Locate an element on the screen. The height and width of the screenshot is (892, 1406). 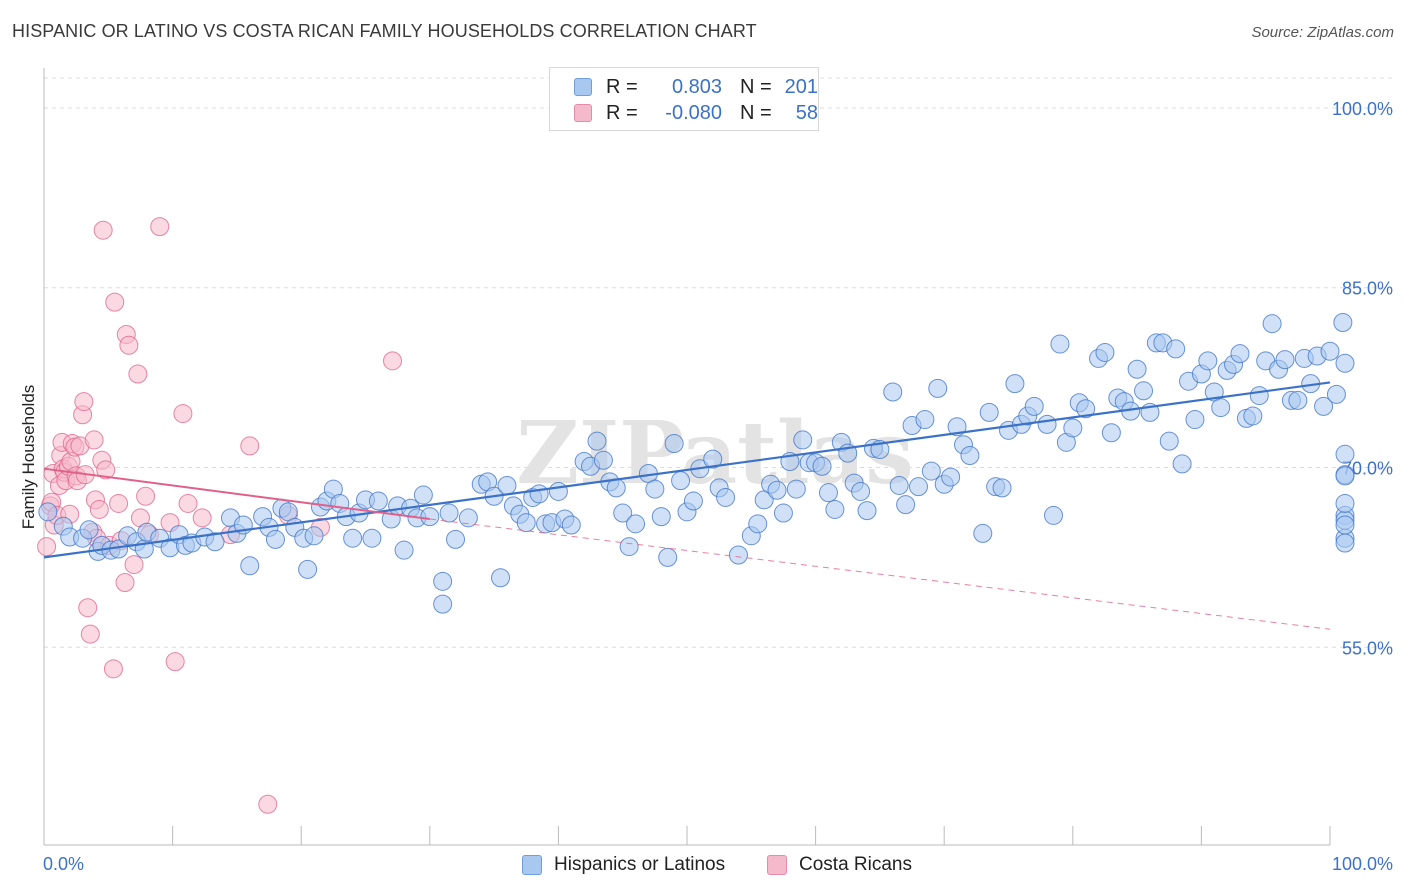
legend-row-hispanic: R = 0.803 N = 201 is located at coordinates (696, 87).